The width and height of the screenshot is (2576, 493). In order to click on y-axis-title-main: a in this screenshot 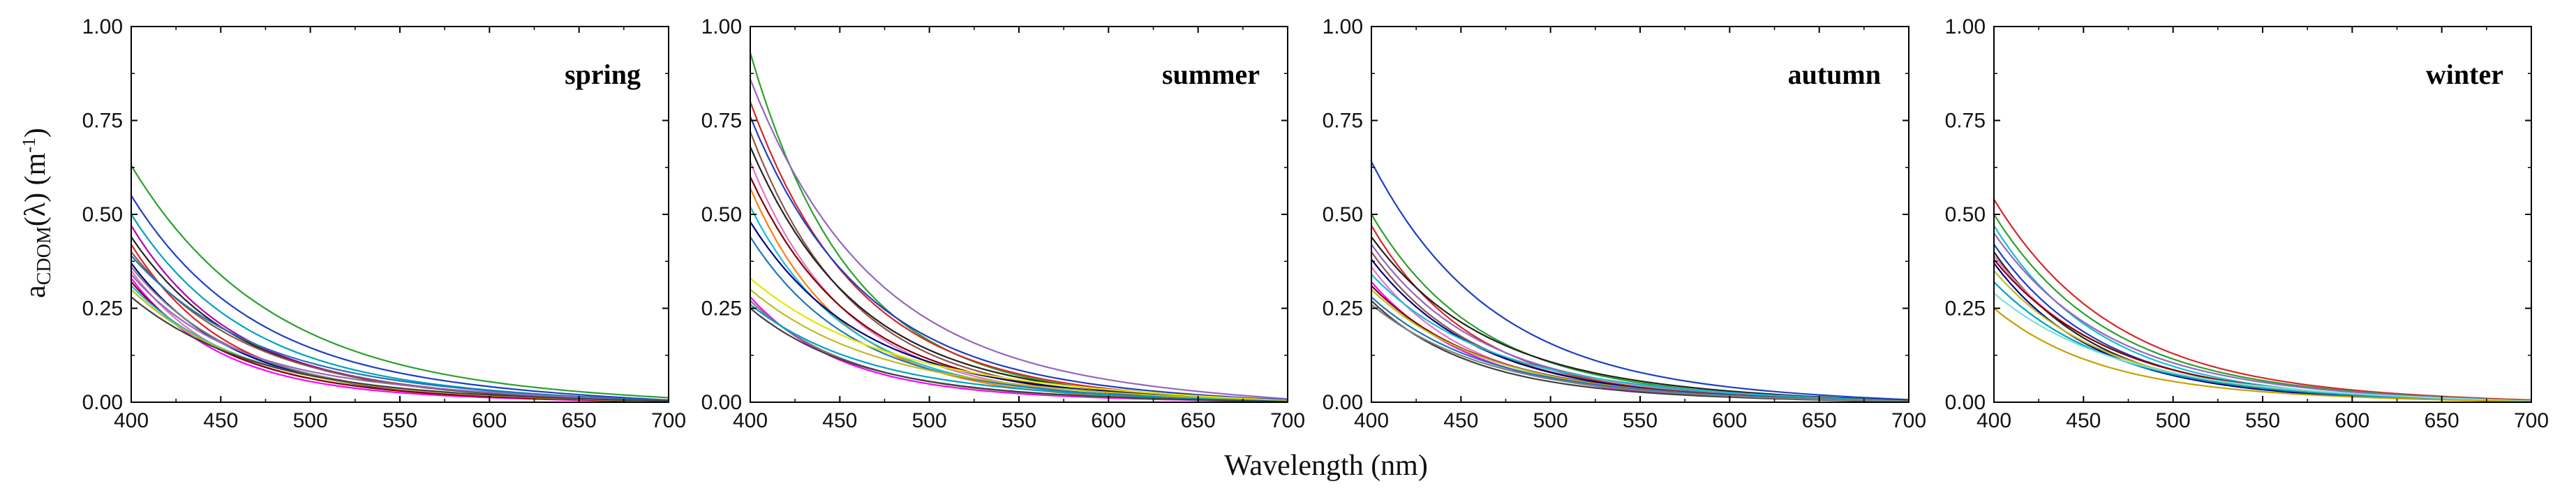, I will do `click(36, 291)`.